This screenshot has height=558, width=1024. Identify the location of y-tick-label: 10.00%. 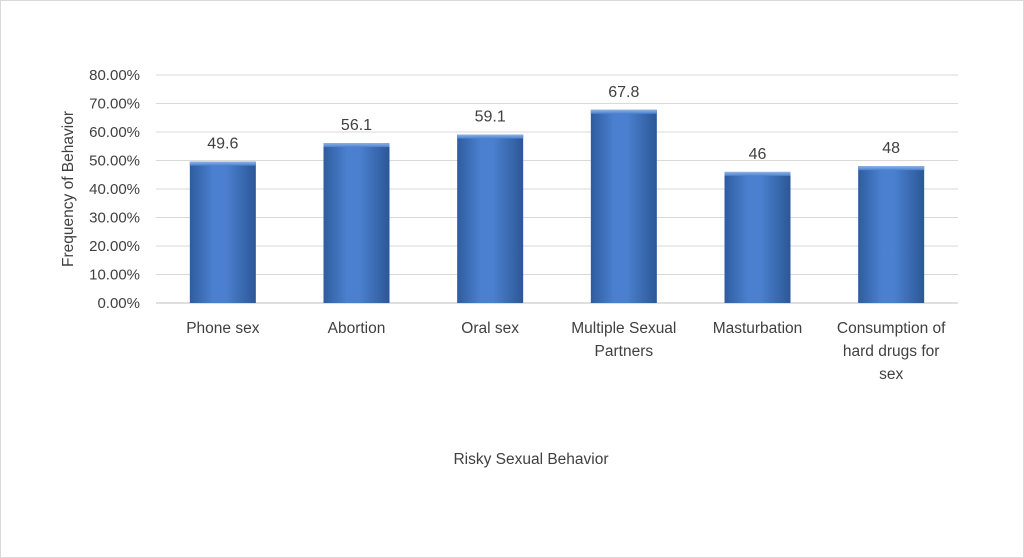
(114, 275).